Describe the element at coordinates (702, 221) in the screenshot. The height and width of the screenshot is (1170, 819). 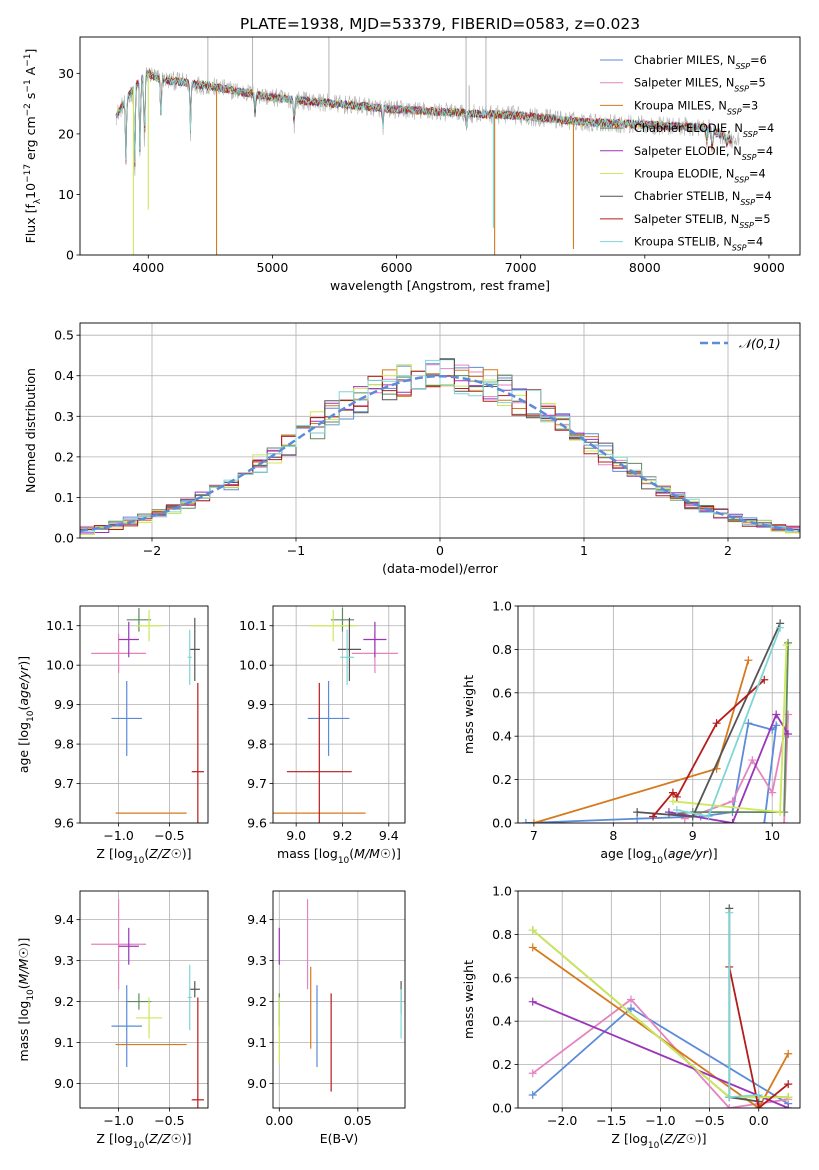
I see `legend-label-salpeter-stelib: Salpeter STELIB, NSSP=5` at that location.